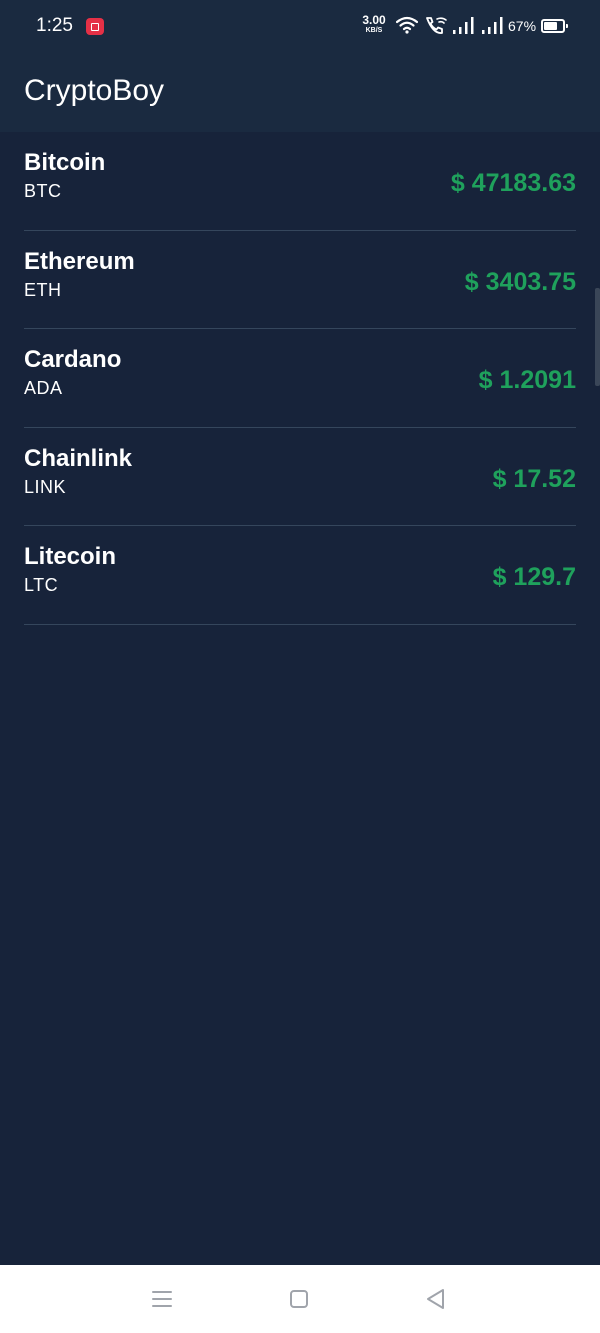 This screenshot has width=600, height=1333. What do you see at coordinates (54, 25) in the screenshot?
I see `status-time: 1:25` at bounding box center [54, 25].